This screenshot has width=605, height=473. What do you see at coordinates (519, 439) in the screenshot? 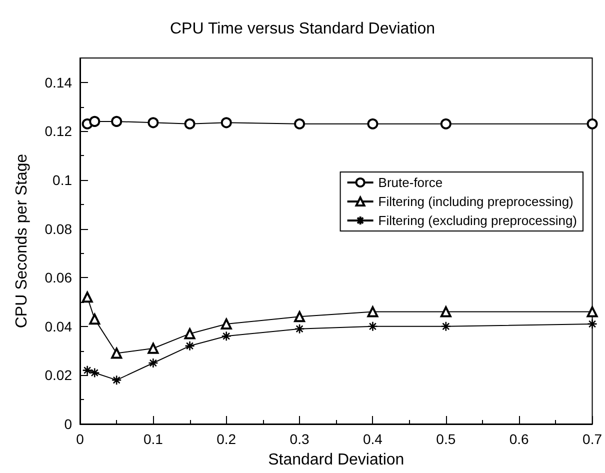
I see `x-tick-label: 0.6` at bounding box center [519, 439].